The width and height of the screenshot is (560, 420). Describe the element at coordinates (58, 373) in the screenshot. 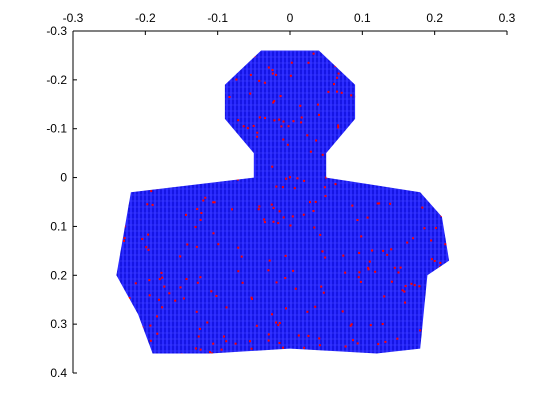

I see `y-tick-label: 0.4` at that location.